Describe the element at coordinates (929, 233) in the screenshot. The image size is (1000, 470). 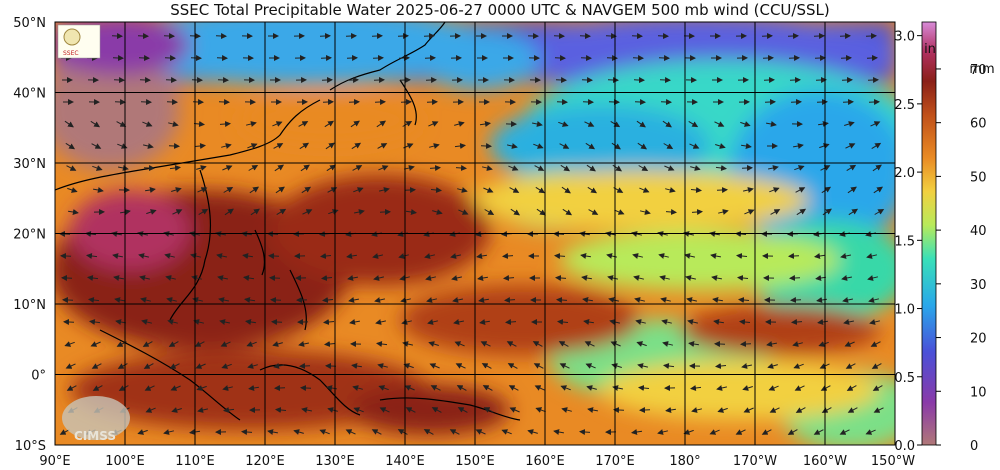
I see `colorbar-gradient` at that location.